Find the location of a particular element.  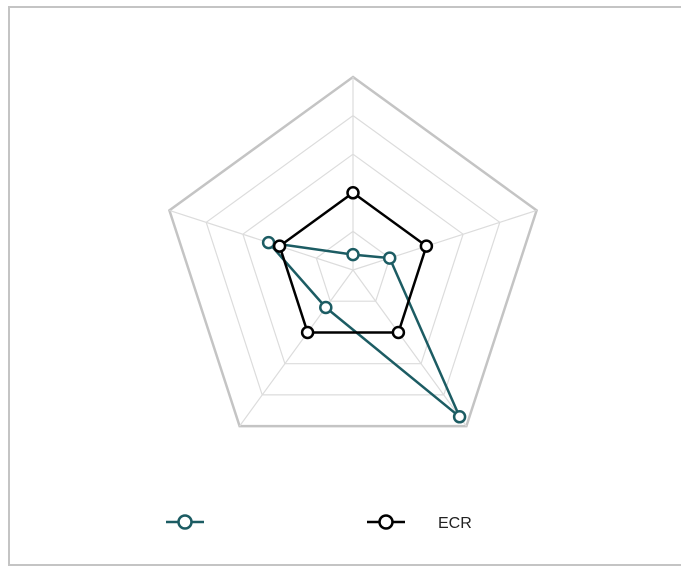

legend-item-series-2: ECR is located at coordinates (419, 523).